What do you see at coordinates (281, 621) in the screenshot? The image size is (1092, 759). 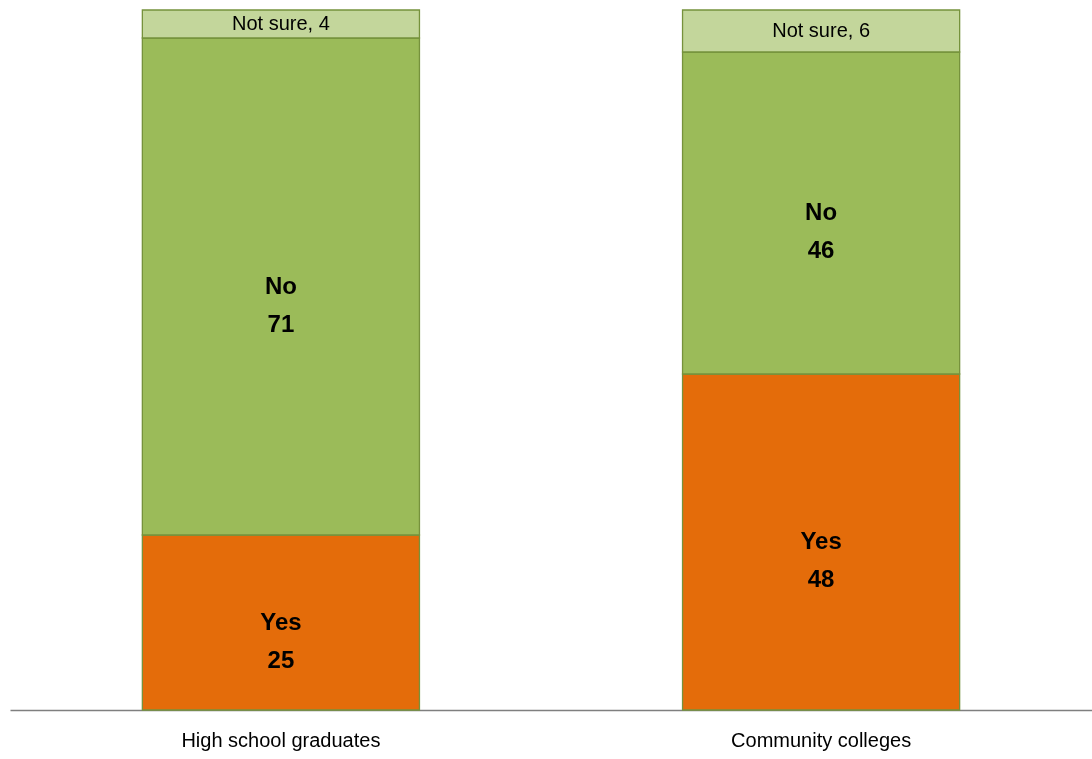 I see `series-label: Yes` at bounding box center [281, 621].